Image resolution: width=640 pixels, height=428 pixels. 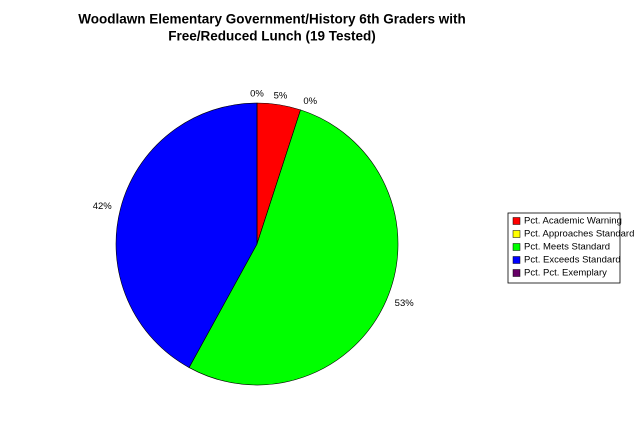 What do you see at coordinates (272, 36) in the screenshot?
I see `chart-title: Free/Reduced Lunch (19 Tested)` at bounding box center [272, 36].